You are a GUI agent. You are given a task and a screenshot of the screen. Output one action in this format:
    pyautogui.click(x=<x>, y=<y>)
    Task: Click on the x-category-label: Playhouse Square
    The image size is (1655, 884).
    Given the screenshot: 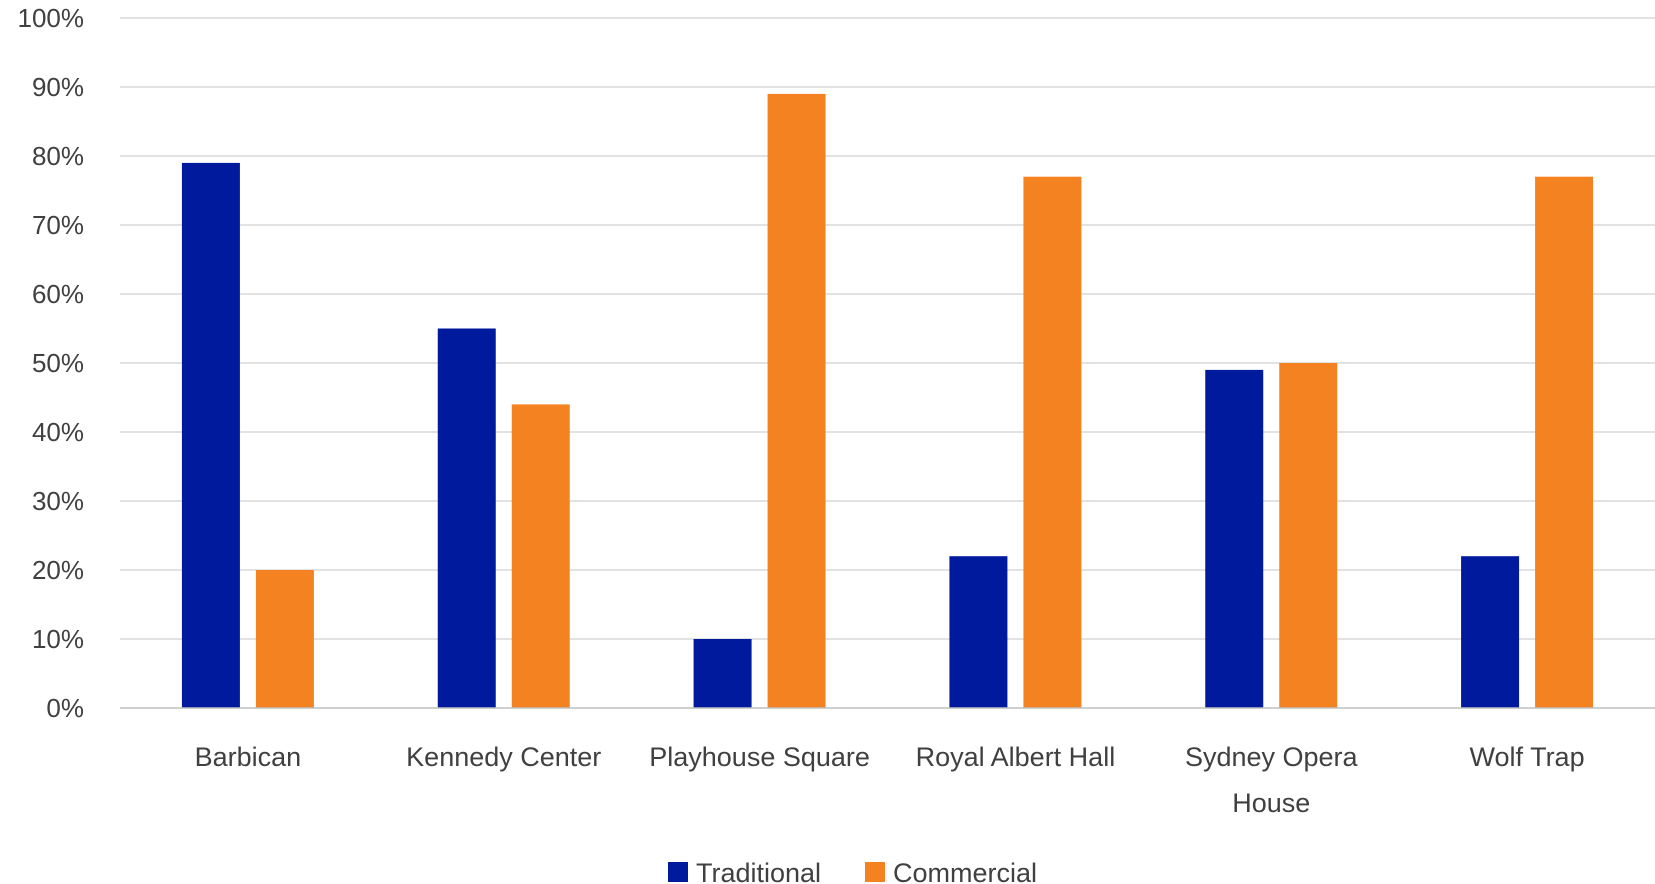 What is the action you would take?
    pyautogui.click(x=759, y=757)
    